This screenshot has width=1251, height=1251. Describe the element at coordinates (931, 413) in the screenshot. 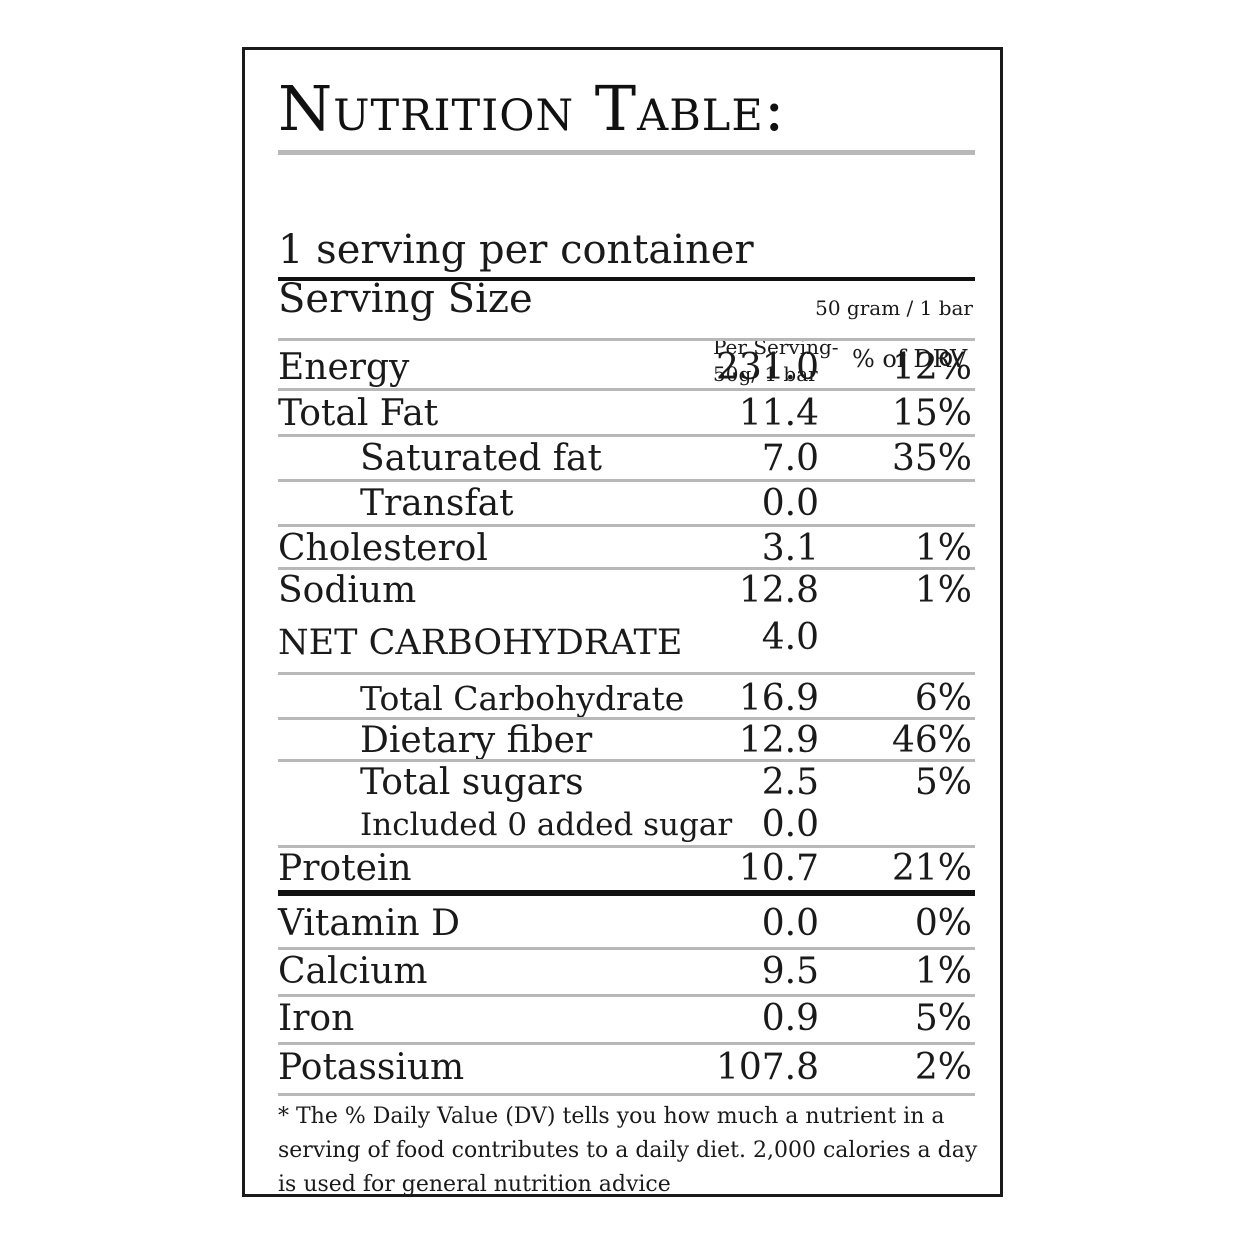

I see `nutrient-dv: 15%` at that location.